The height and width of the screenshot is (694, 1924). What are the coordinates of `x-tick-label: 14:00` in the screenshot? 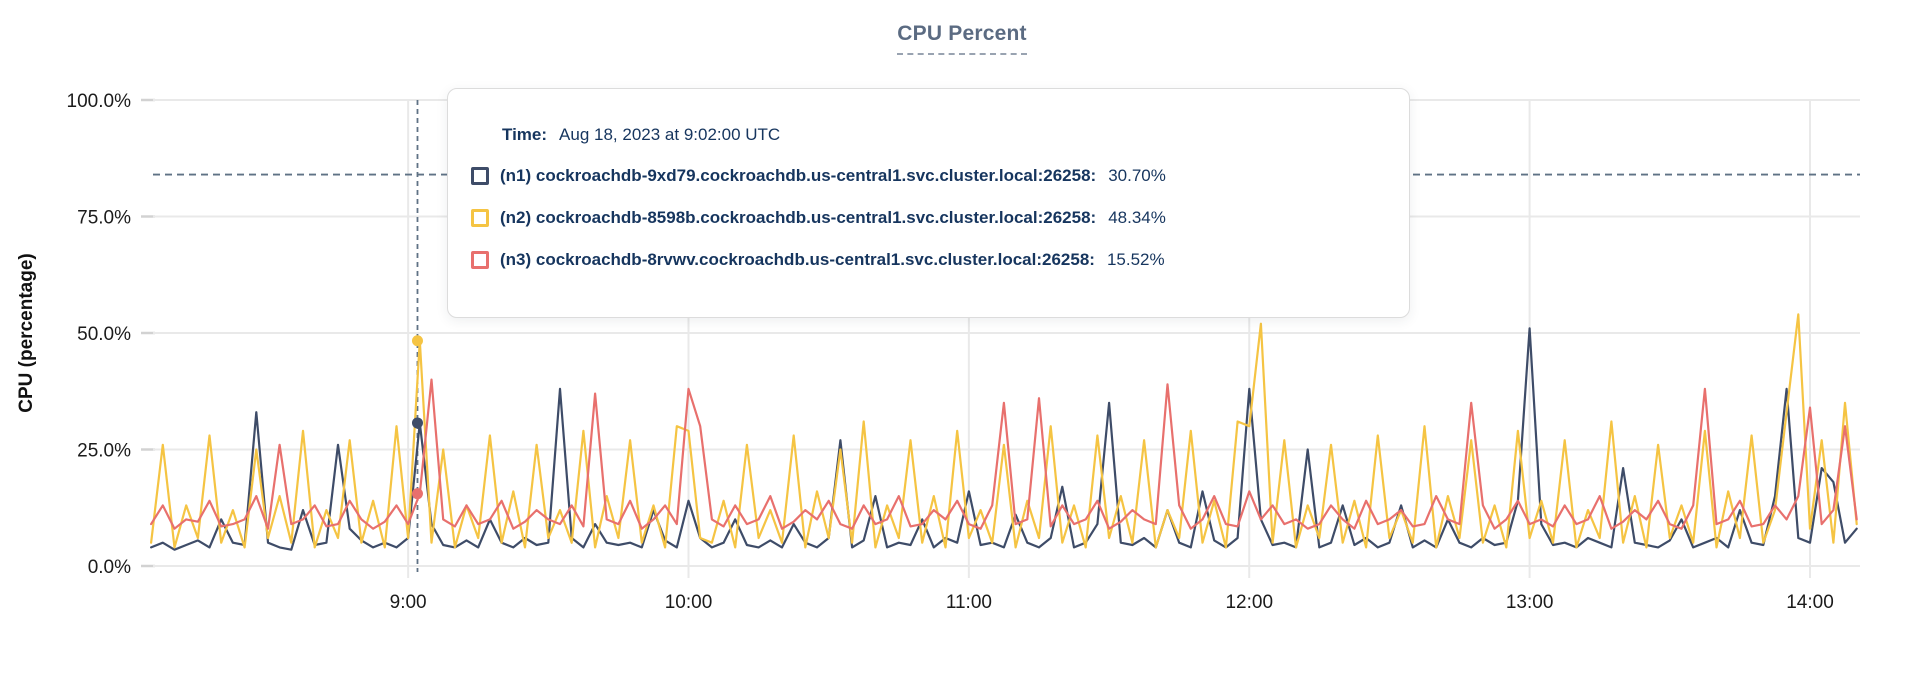 It's located at (1810, 602).